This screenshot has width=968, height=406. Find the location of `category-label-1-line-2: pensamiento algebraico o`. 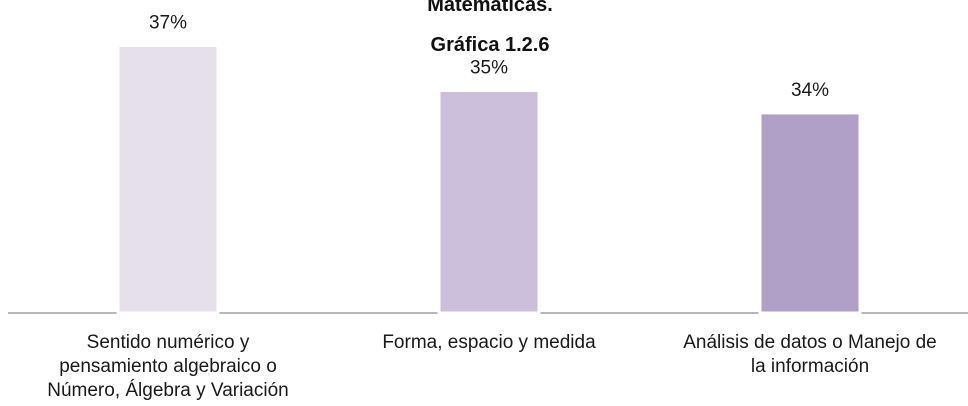

category-label-1-line-2: pensamiento algebraico o is located at coordinates (168, 366).